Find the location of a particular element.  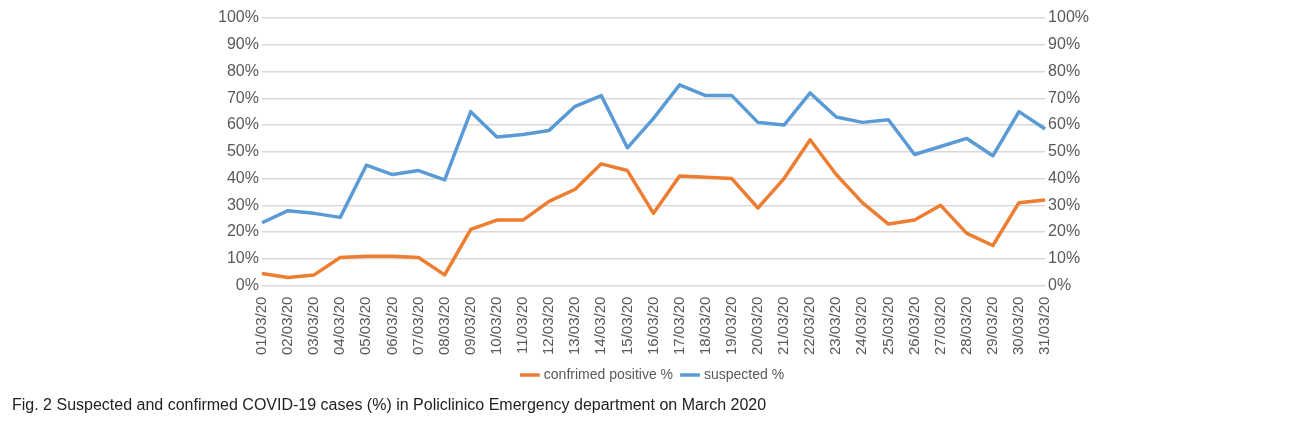

x-tick-label: 21/03/20 is located at coordinates (783, 325).